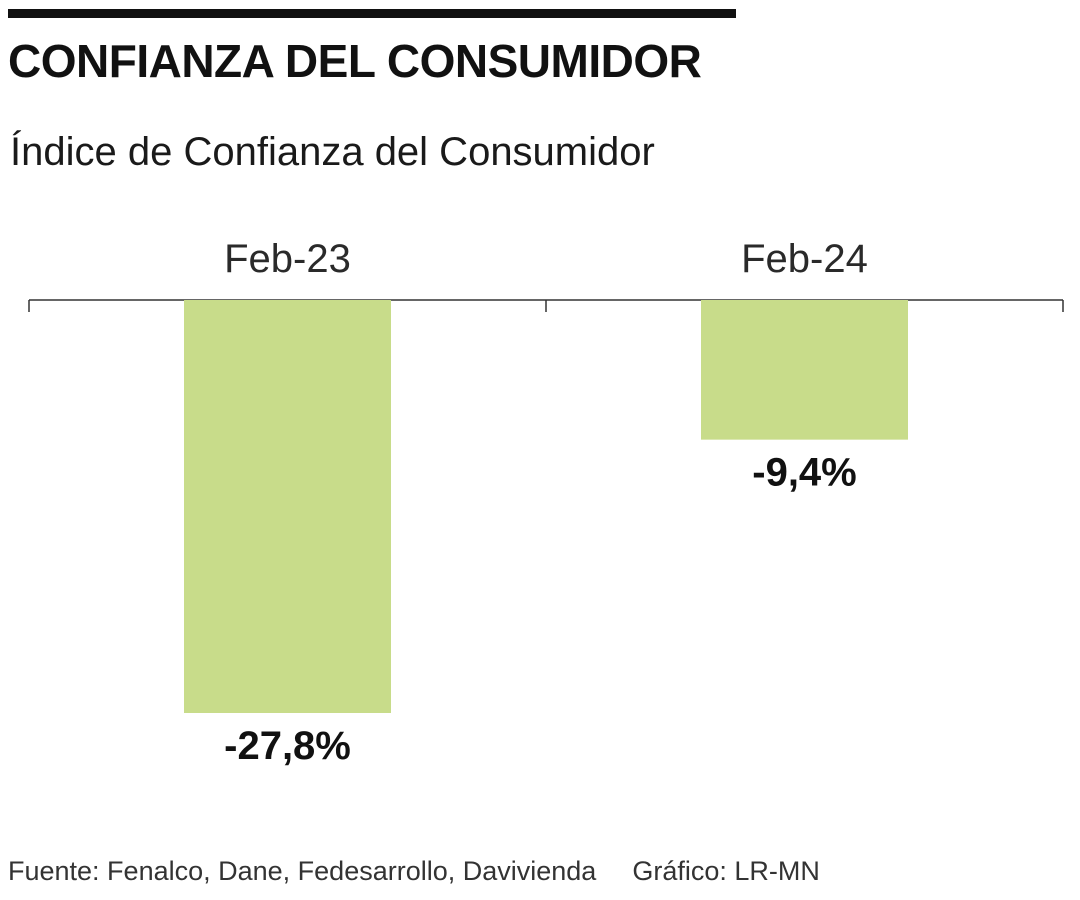 Image resolution: width=1080 pixels, height=900 pixels. I want to click on bar-value-label: -9,4%, so click(804, 473).